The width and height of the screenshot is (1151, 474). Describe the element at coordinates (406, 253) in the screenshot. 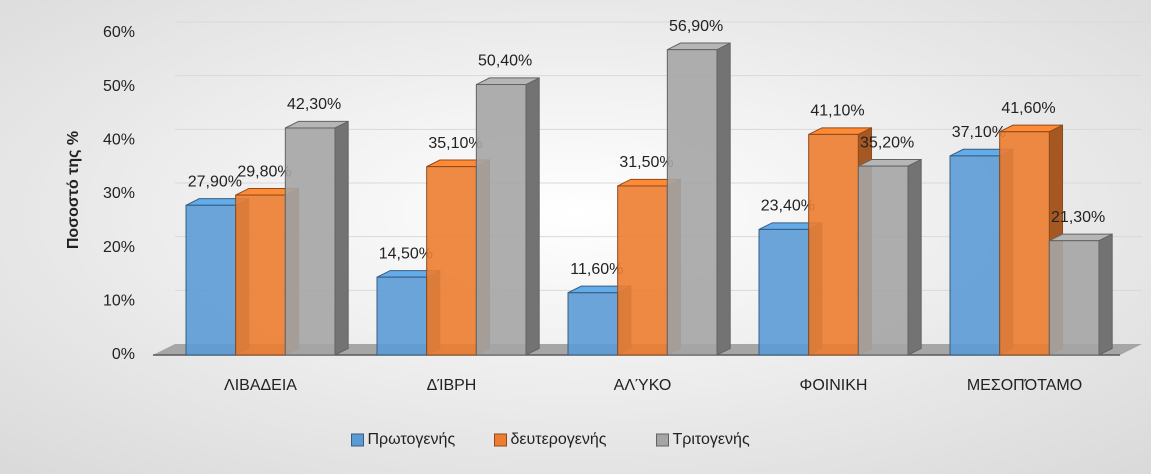

I see `data-label: 14,50%` at that location.